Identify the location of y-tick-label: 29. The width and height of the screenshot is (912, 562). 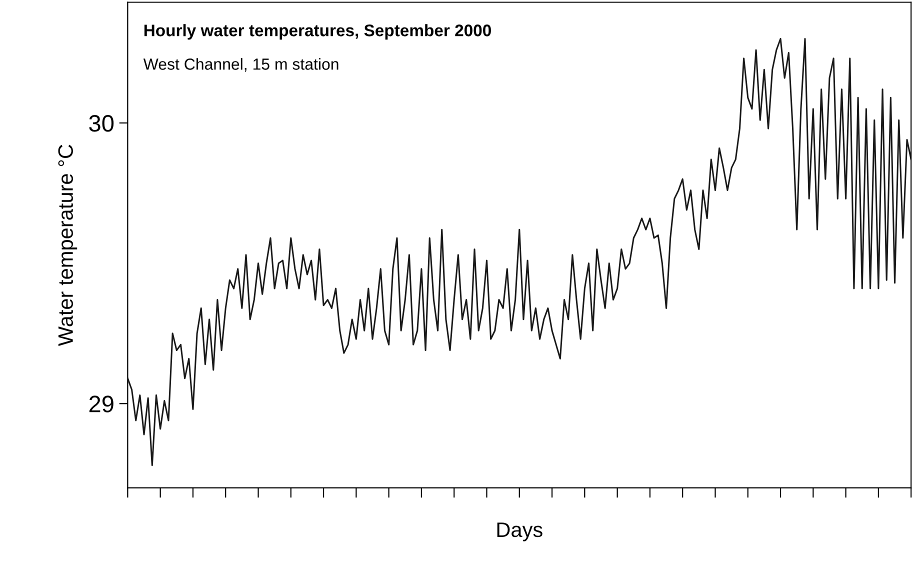
(101, 404).